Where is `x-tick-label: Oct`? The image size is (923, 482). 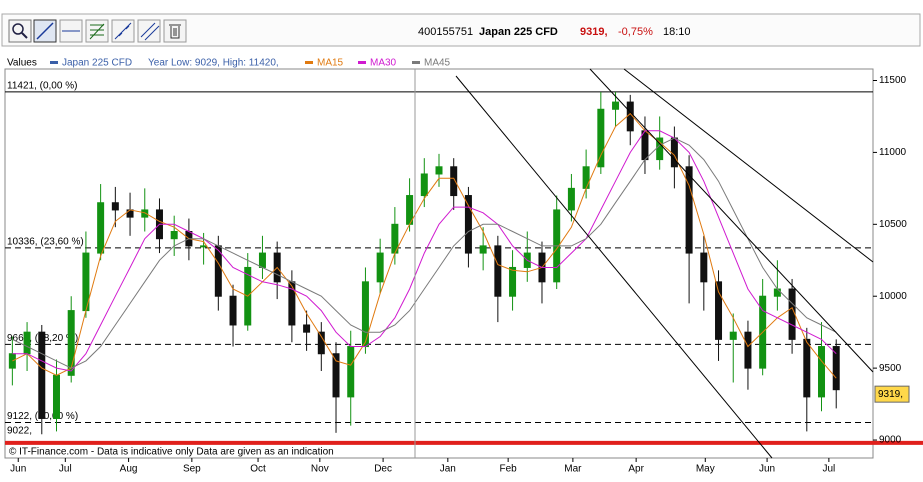 x-tick-label: Oct is located at coordinates (258, 469).